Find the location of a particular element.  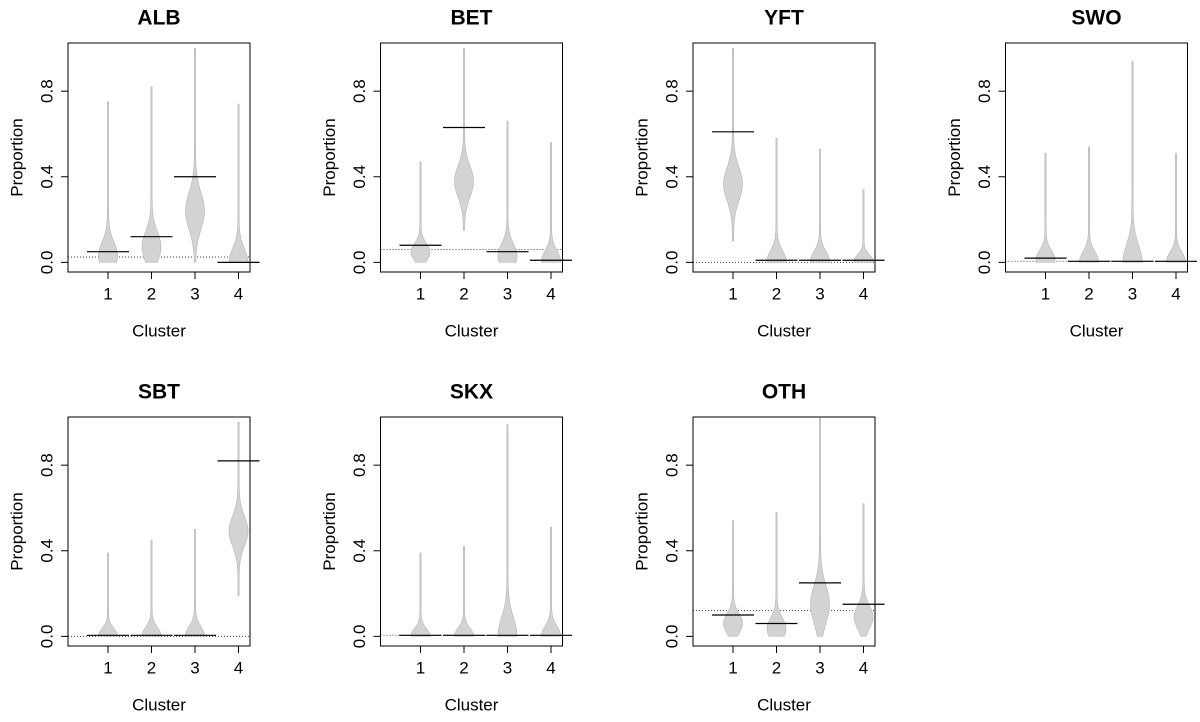

panel-title: SBT is located at coordinates (159, 392).